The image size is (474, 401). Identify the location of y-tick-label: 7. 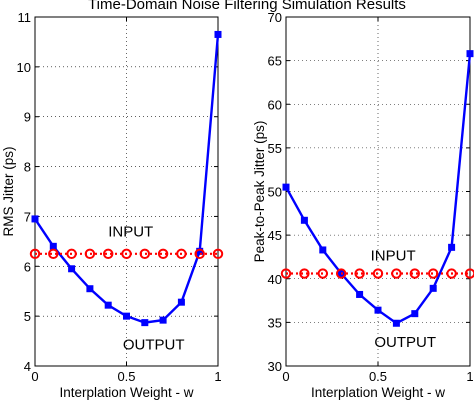
(27, 216).